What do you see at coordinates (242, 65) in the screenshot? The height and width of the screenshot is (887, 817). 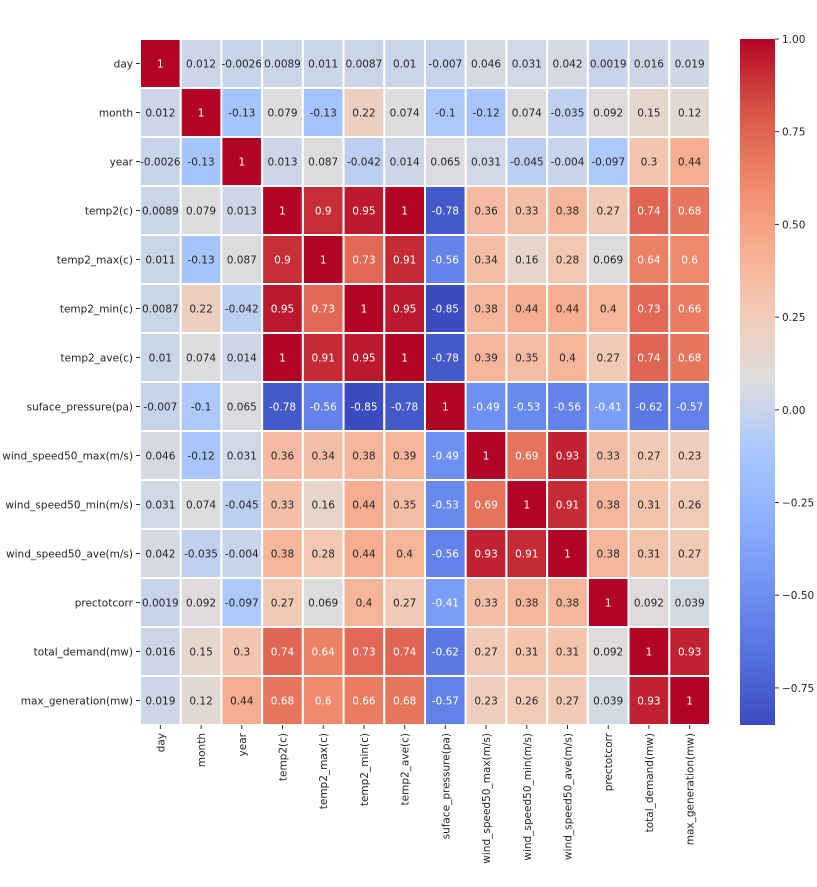 I see `cell-annotation: -0.0026` at bounding box center [242, 65].